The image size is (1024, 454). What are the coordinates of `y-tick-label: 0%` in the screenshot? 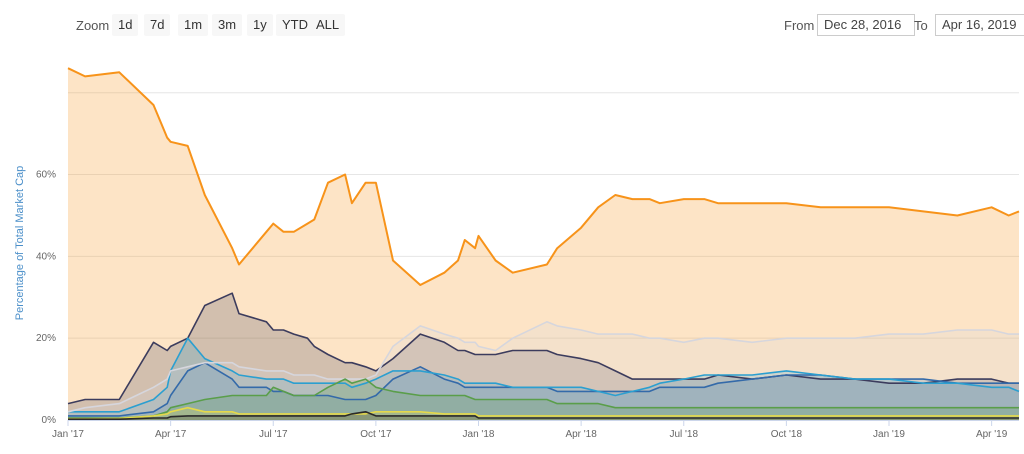 It's located at (49, 420).